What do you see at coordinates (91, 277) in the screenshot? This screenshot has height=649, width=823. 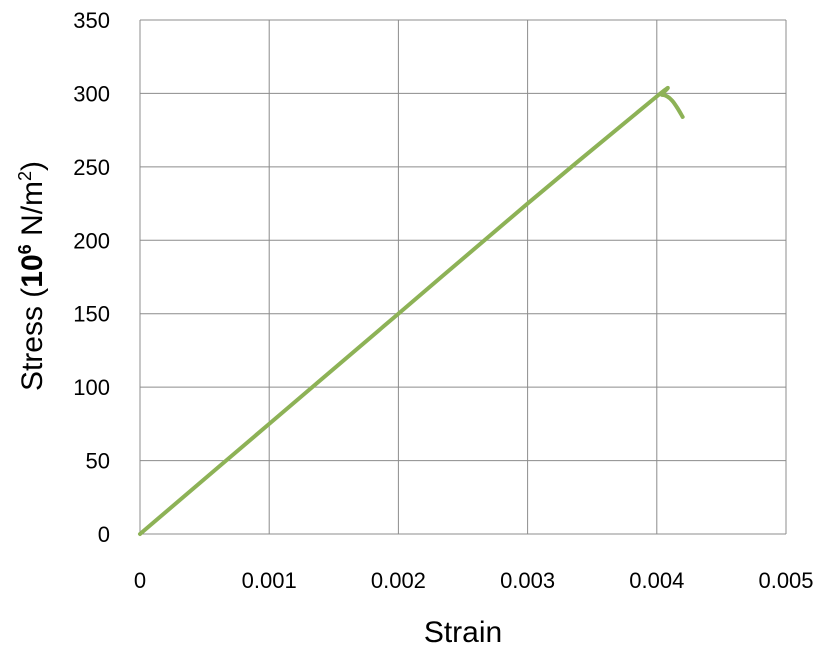 I see `y-axis-ticks: 0 50 100 150 200 250 300 350` at bounding box center [91, 277].